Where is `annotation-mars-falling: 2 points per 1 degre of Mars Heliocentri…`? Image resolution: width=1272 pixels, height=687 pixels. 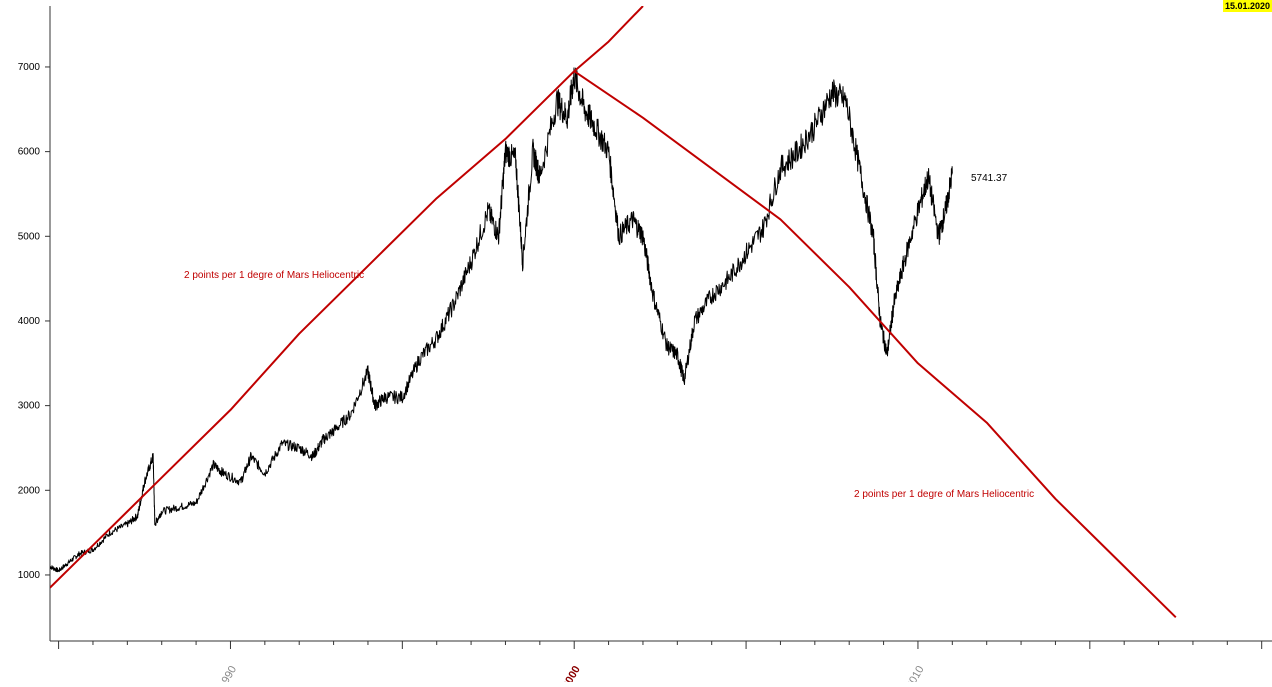
annotation-mars-falling: 2 points per 1 degre of Mars Heliocentri… is located at coordinates (944, 494).